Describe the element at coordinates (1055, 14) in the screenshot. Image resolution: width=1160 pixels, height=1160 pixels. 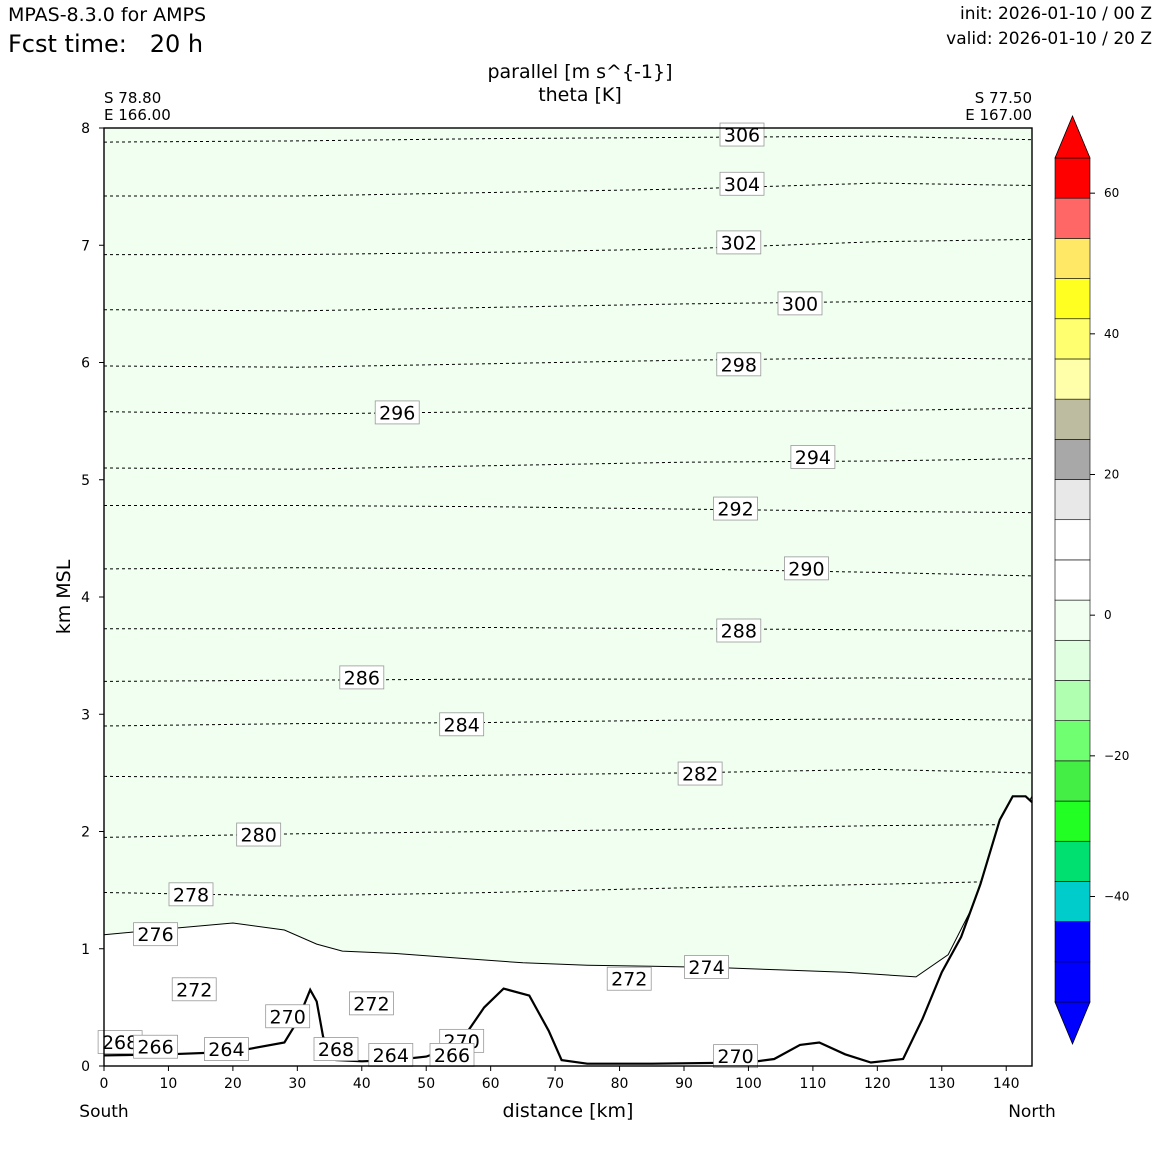
I see `init-time: init: 2026-01-10 / 00 Z` at that location.